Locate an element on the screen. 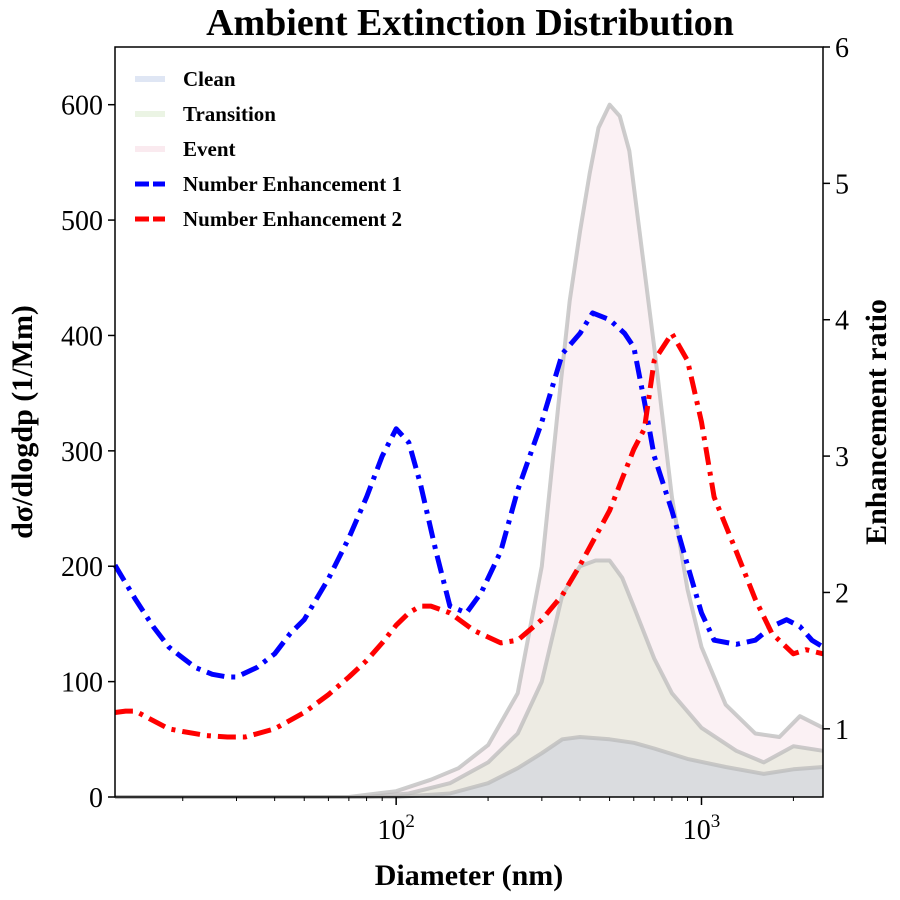 The image size is (900, 900). area-clean is located at coordinates (469, 767).